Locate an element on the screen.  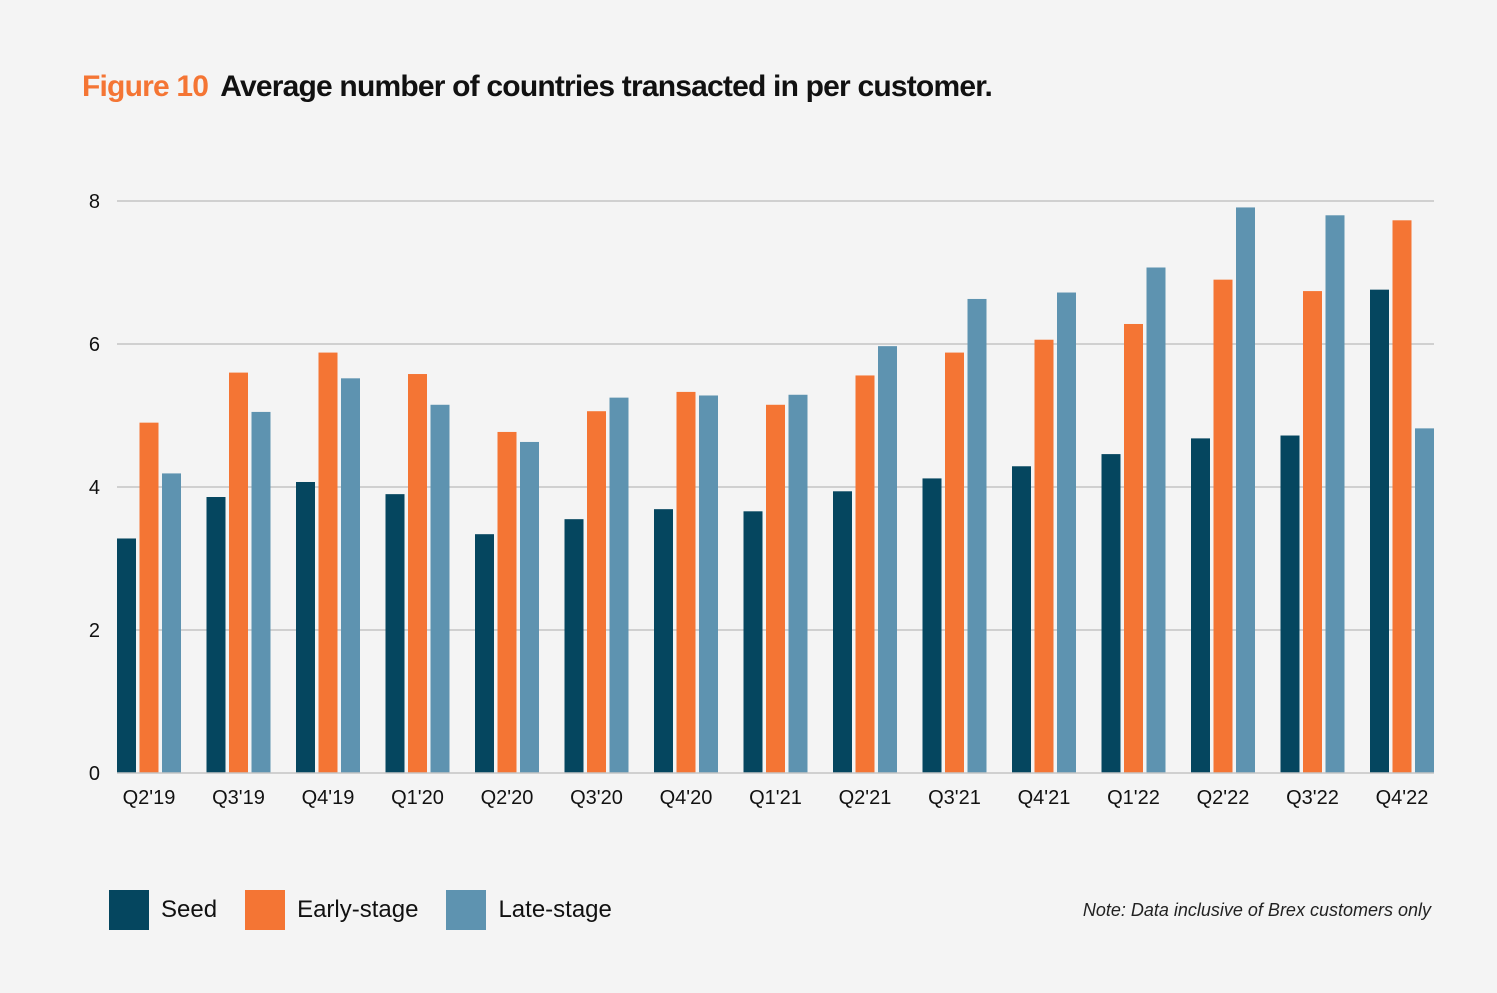
legend: Seed Early-stage Late-stage is located at coordinates (374, 910).